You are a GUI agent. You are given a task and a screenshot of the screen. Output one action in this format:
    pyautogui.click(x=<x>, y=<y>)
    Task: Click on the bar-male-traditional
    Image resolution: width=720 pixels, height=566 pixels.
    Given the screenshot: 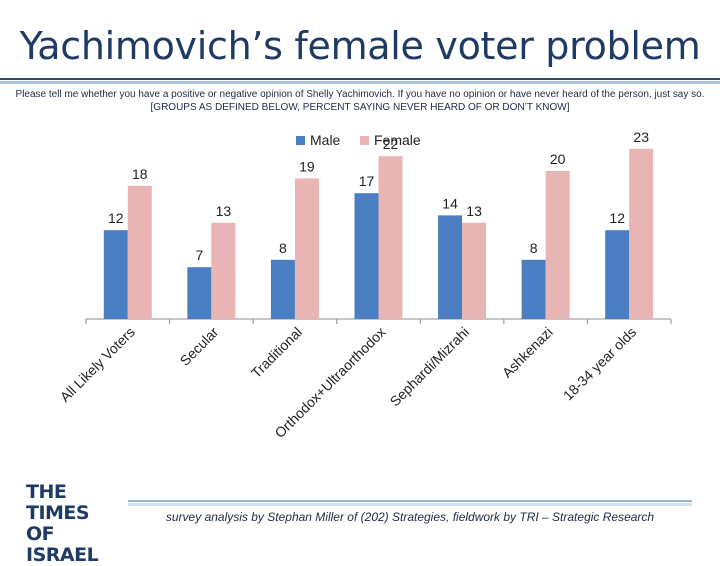 What is the action you would take?
    pyautogui.click(x=282, y=289)
    